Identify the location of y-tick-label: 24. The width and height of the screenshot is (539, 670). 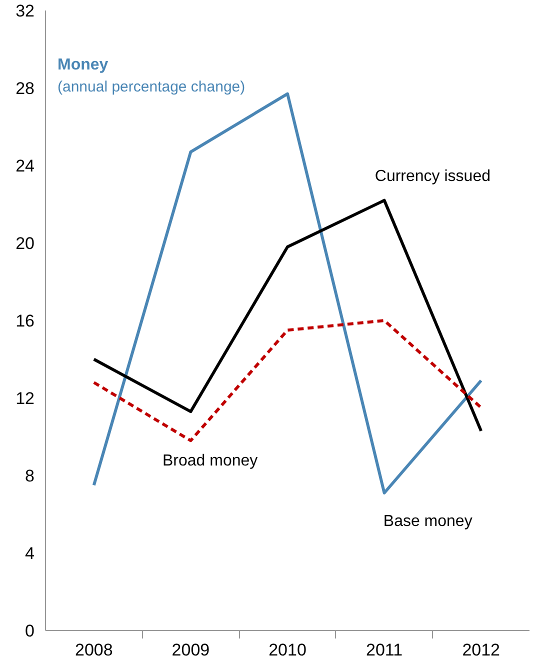
(25, 166).